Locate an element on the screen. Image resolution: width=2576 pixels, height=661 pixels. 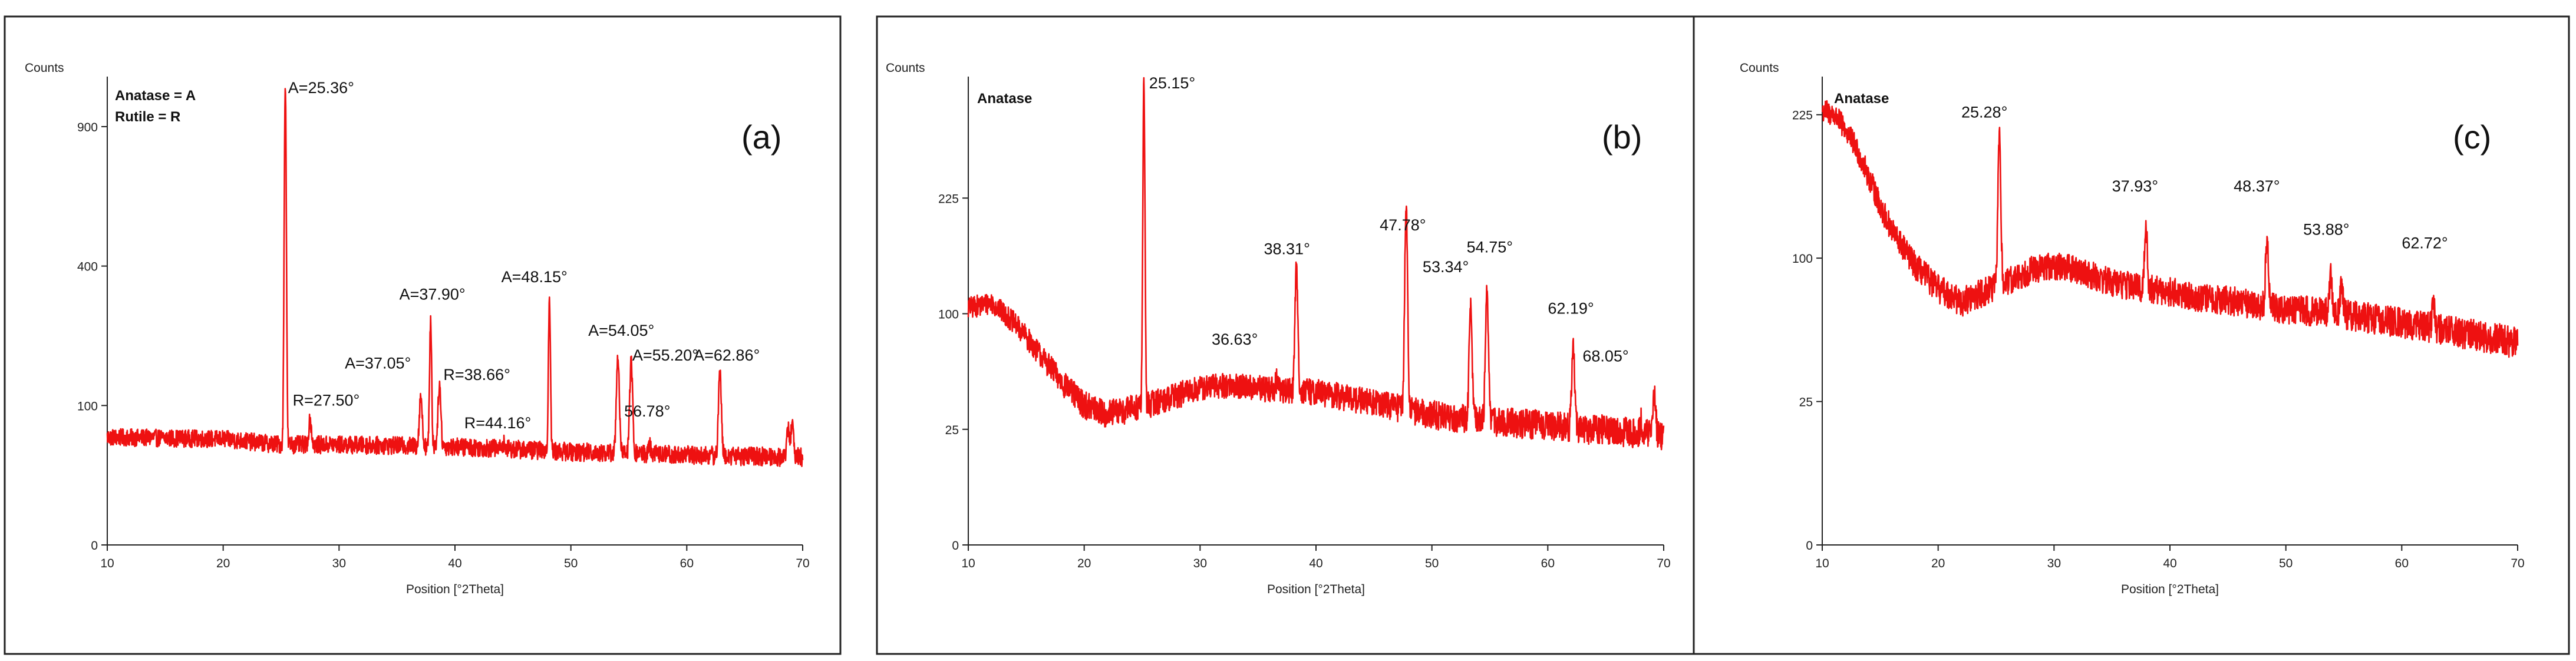
y-tick-label: 400 is located at coordinates (87, 267).